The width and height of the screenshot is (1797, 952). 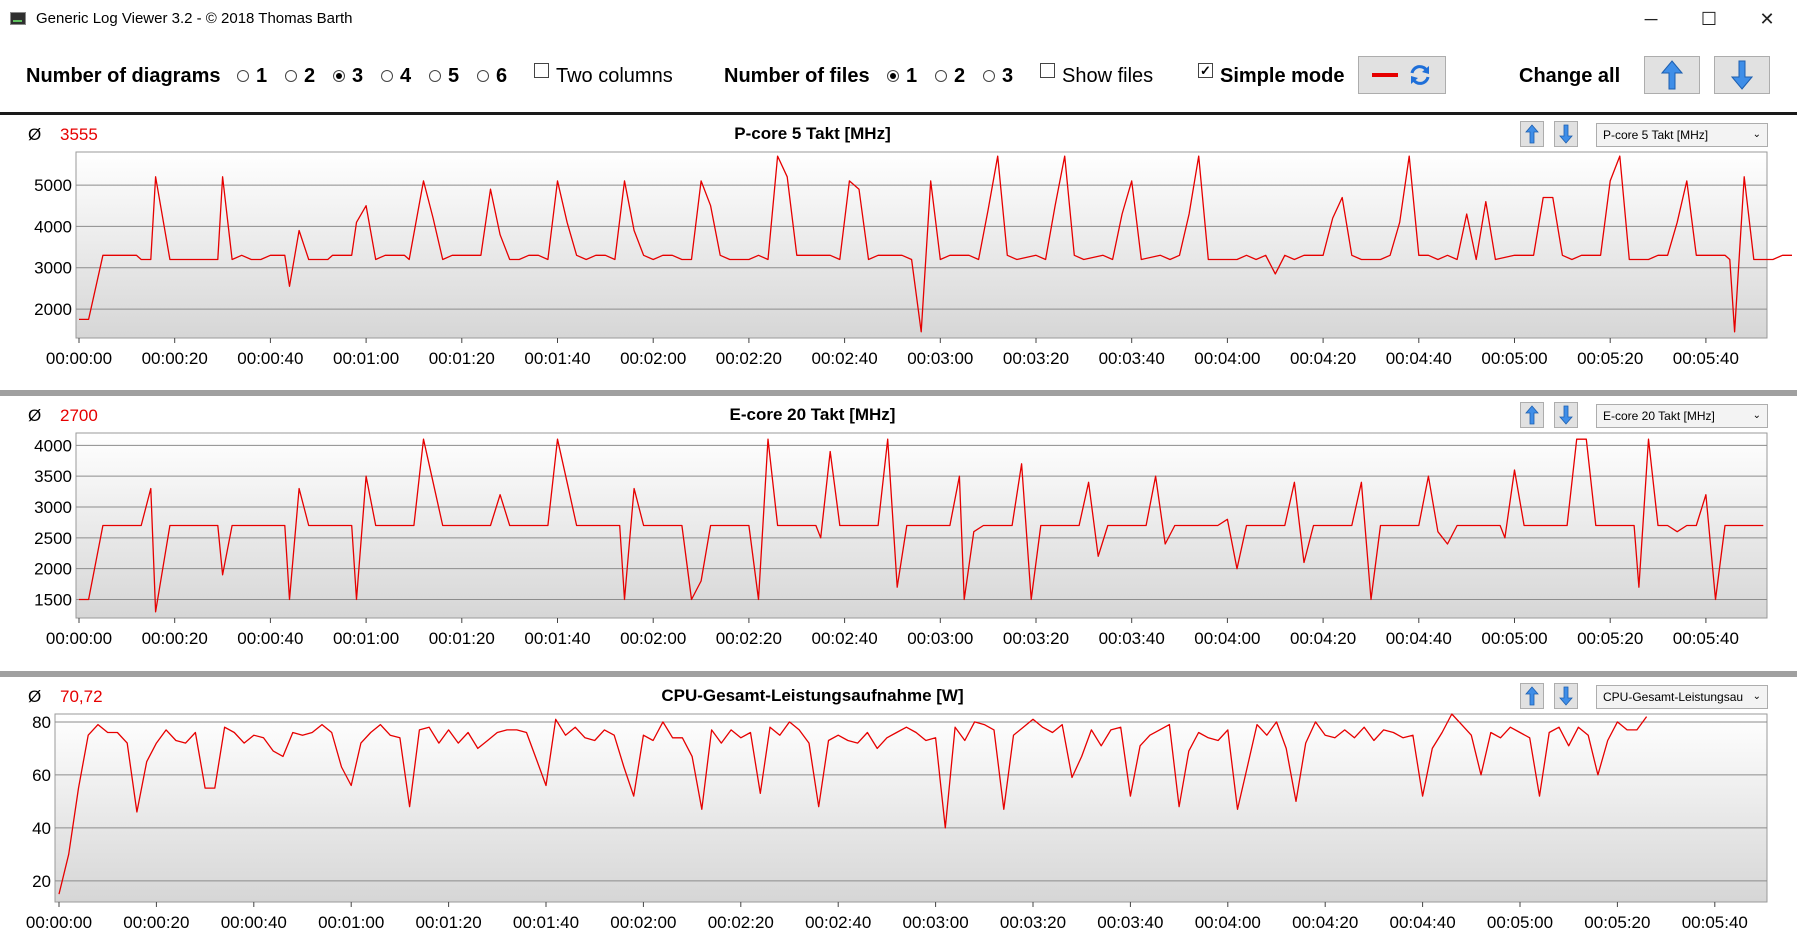 What do you see at coordinates (79, 415) in the screenshot?
I see `average-value: 2700` at bounding box center [79, 415].